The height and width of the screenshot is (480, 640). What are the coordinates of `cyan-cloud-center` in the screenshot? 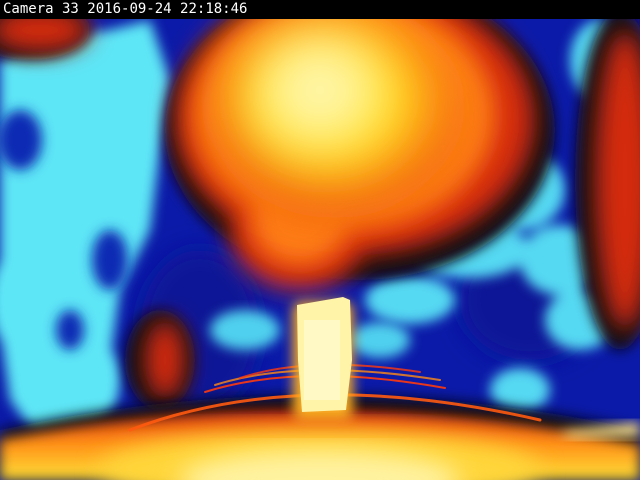 It's located at (310, 334).